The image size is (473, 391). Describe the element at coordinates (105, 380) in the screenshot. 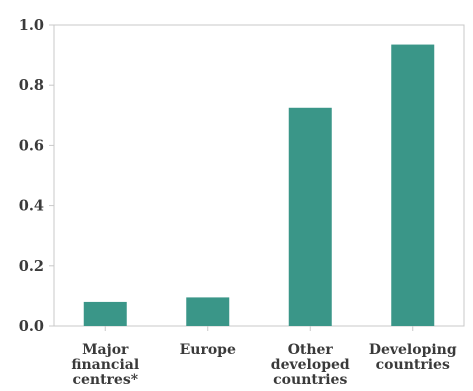

I see `x-tick-label-line: centres*` at that location.